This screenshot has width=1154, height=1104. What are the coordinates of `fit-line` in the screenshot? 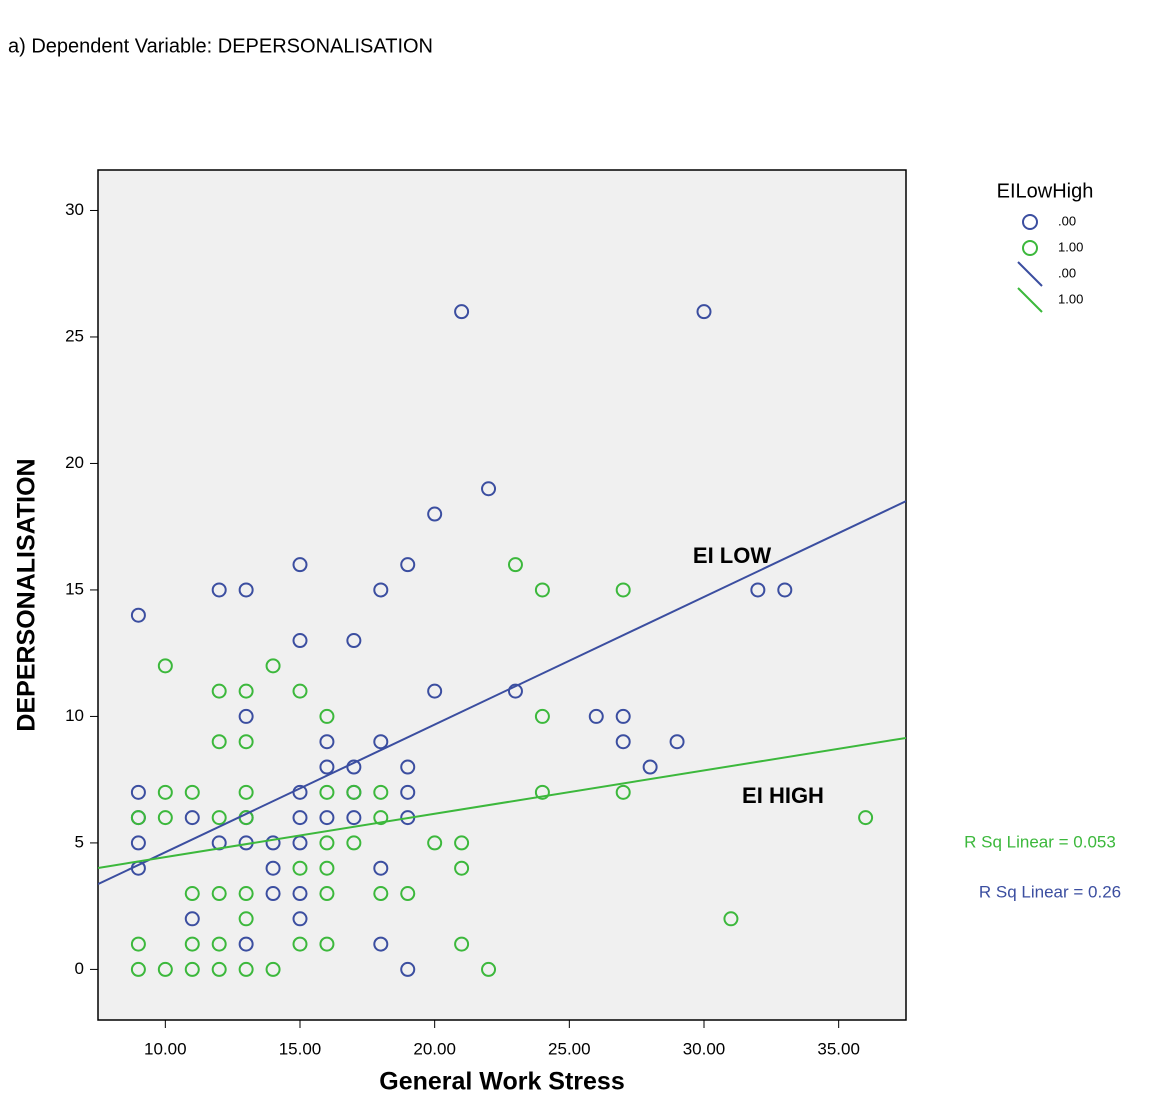 It's located at (502, 802).